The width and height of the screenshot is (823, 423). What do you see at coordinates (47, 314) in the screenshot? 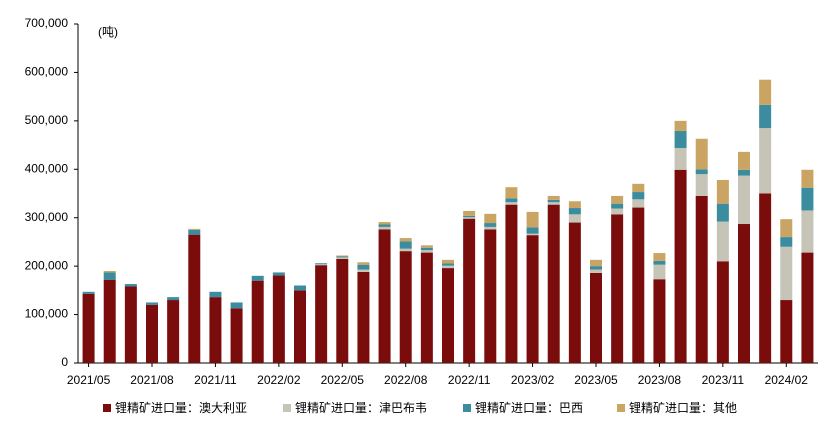
I see `y-tick-label: 100,000` at bounding box center [47, 314].